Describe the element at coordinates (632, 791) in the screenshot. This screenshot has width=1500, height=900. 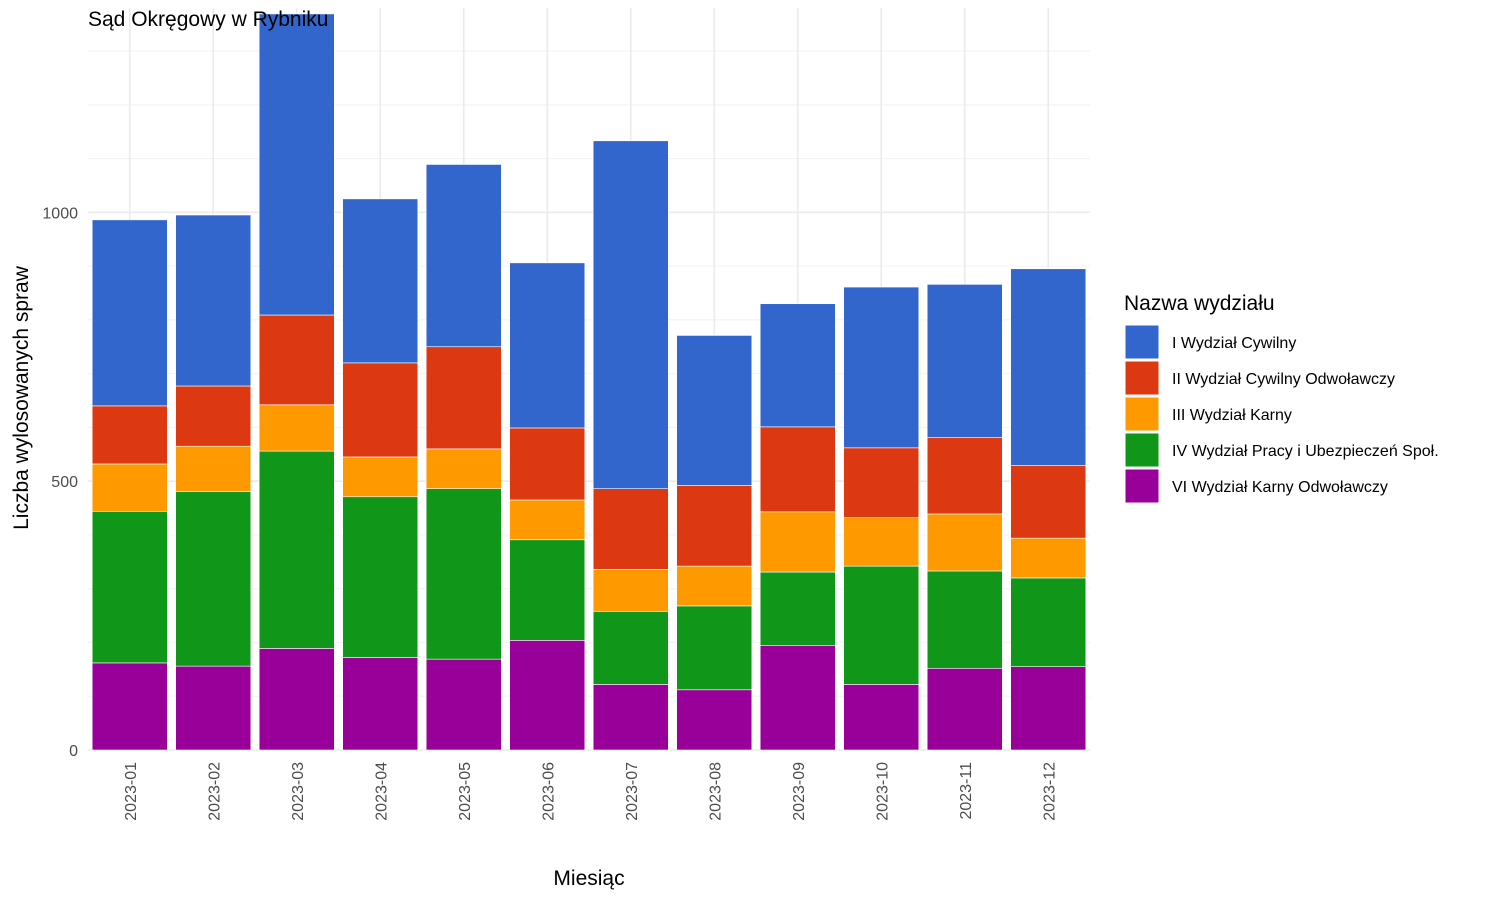
I see `x-tick-label: 2023-07` at that location.